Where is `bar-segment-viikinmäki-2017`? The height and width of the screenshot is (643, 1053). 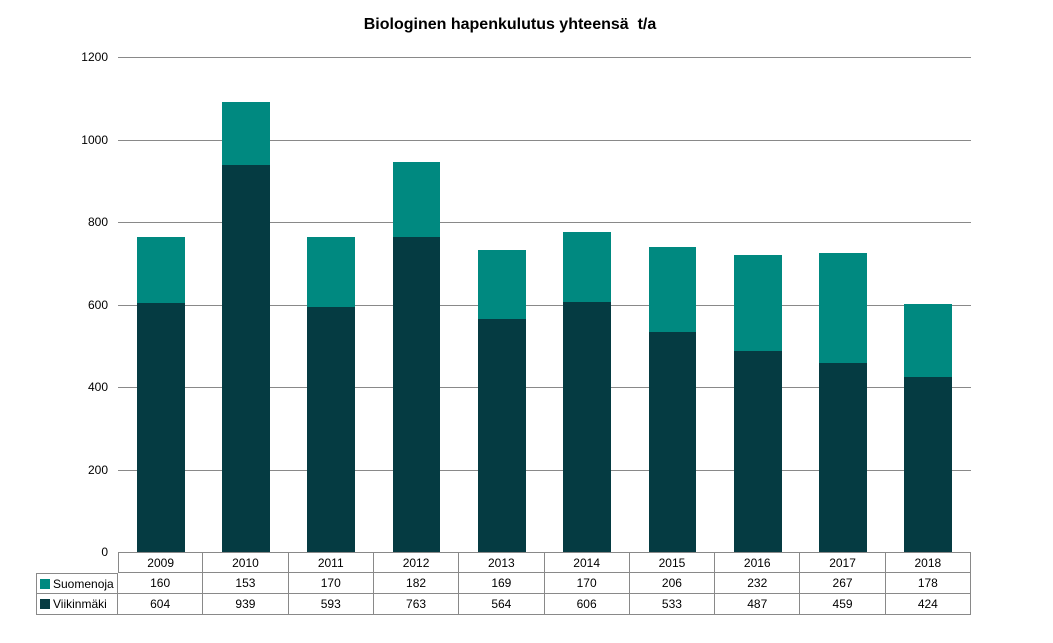
bar-segment-viikinmäki-2017 is located at coordinates (843, 457).